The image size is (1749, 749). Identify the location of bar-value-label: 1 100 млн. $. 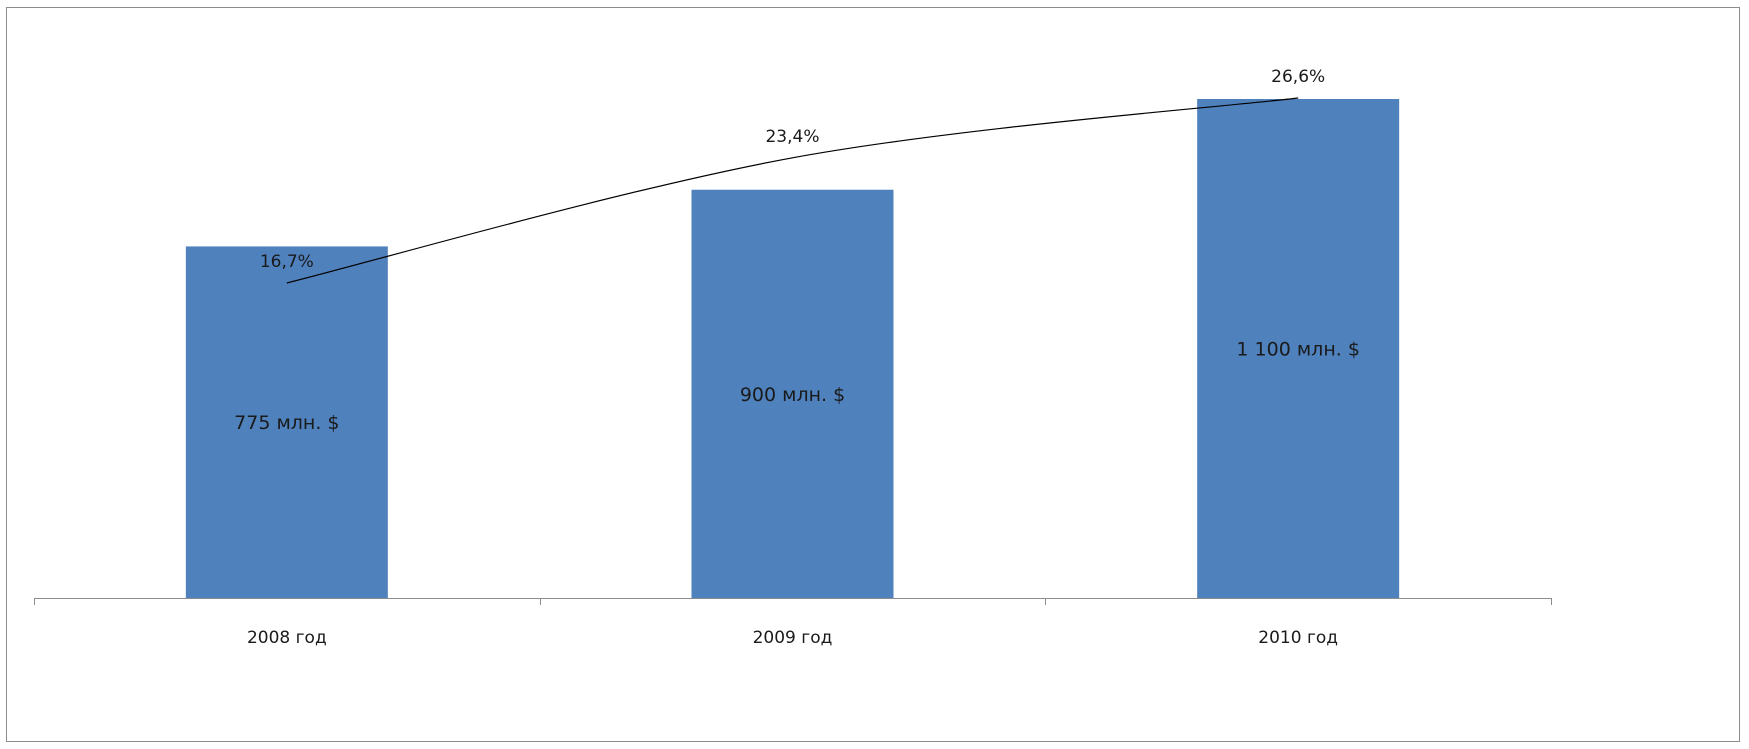
(1298, 350).